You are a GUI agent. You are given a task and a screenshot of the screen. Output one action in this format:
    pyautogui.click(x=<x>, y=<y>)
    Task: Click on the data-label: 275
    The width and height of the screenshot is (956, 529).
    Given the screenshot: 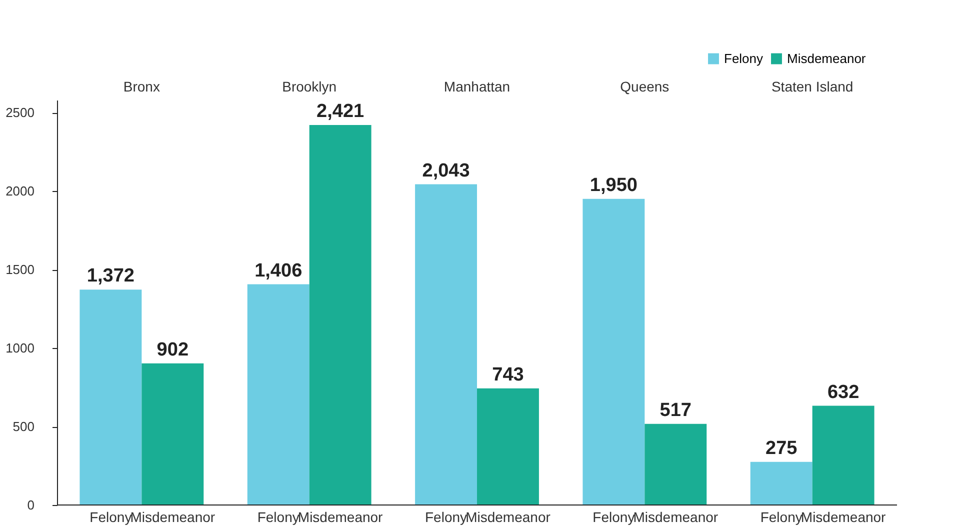 What is the action you would take?
    pyautogui.click(x=781, y=448)
    